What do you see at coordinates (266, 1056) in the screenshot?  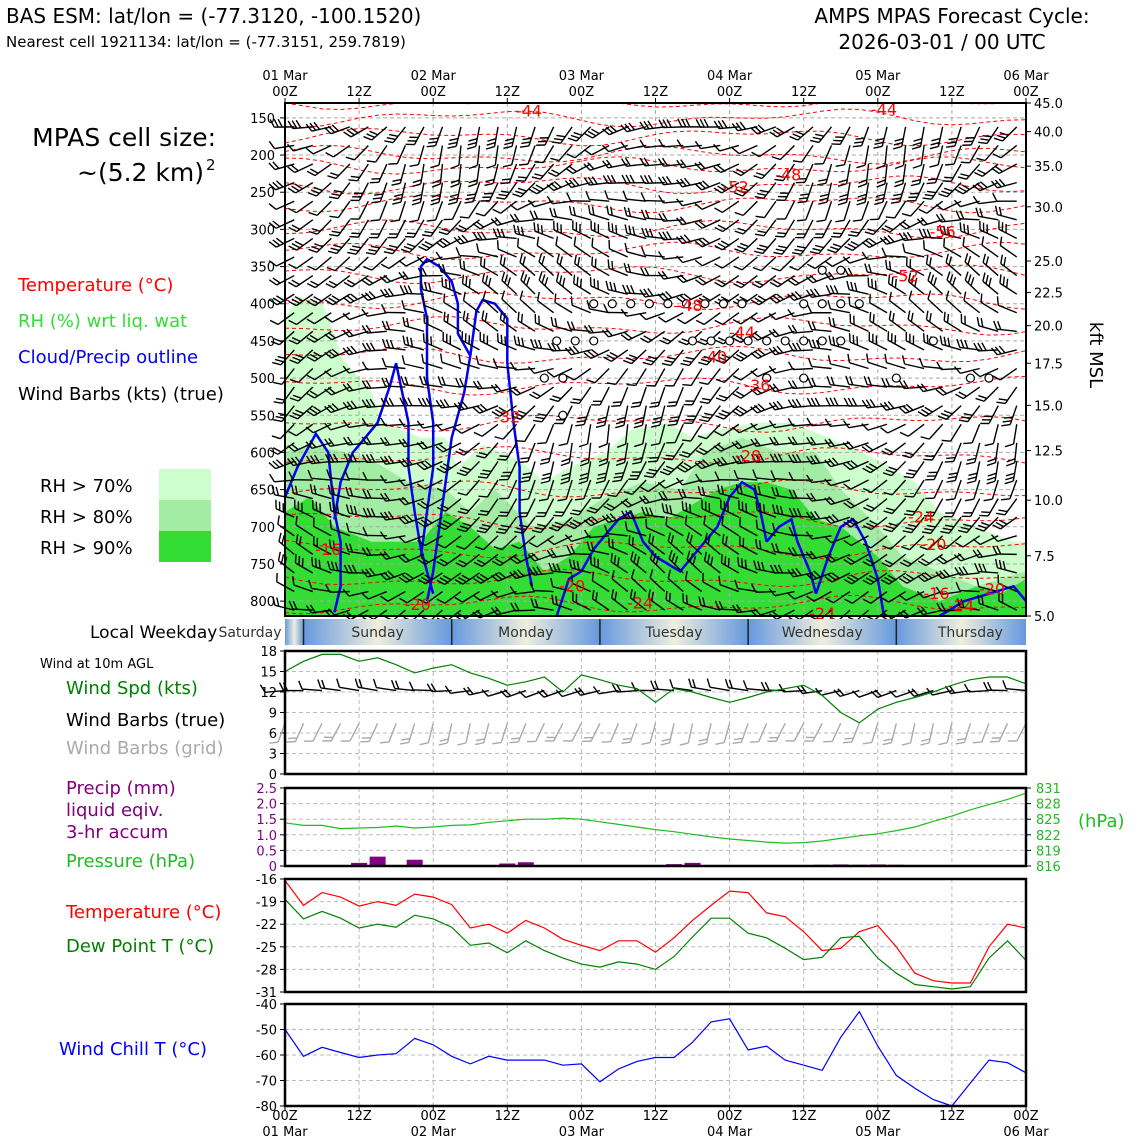 I see `y-tick-label: -60` at bounding box center [266, 1056].